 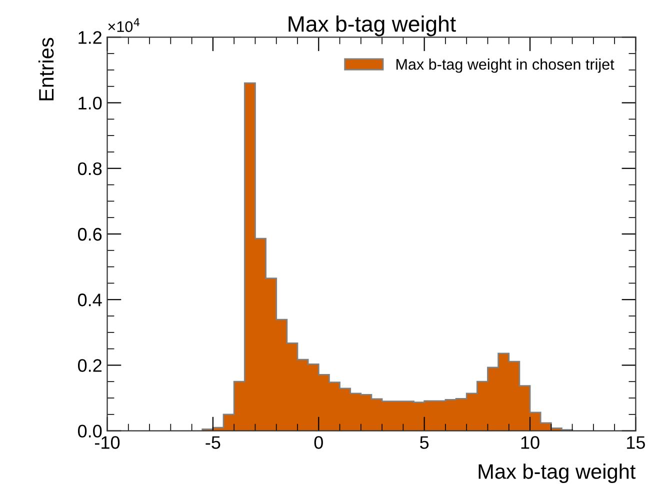 What do you see at coordinates (318, 442) in the screenshot?
I see `x-tick-label: 0` at bounding box center [318, 442].